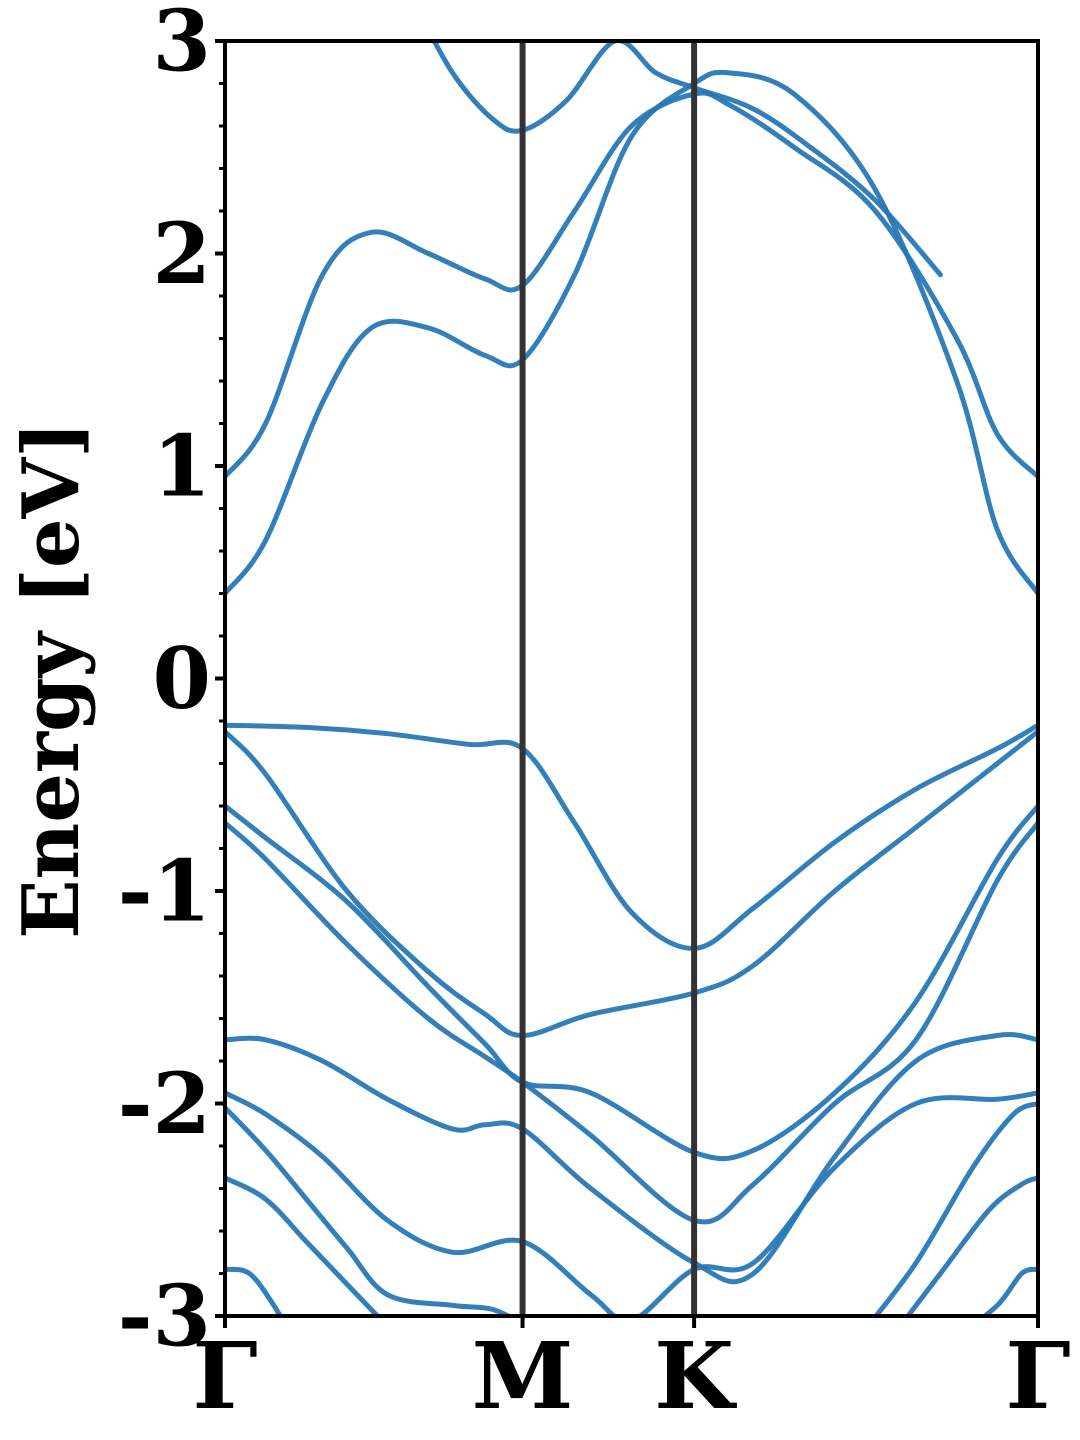 The height and width of the screenshot is (1440, 1080). What do you see at coordinates (51, 680) in the screenshot?
I see `y-axis-title: Energy [eV]` at bounding box center [51, 680].